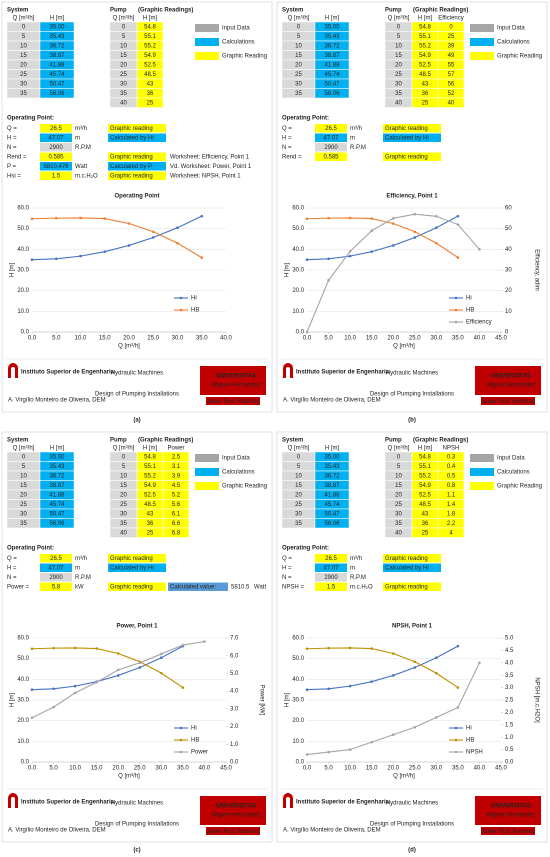  What do you see at coordinates (150, 458) in the screenshot?
I see `table-cell-text: 54.8` at bounding box center [150, 458].